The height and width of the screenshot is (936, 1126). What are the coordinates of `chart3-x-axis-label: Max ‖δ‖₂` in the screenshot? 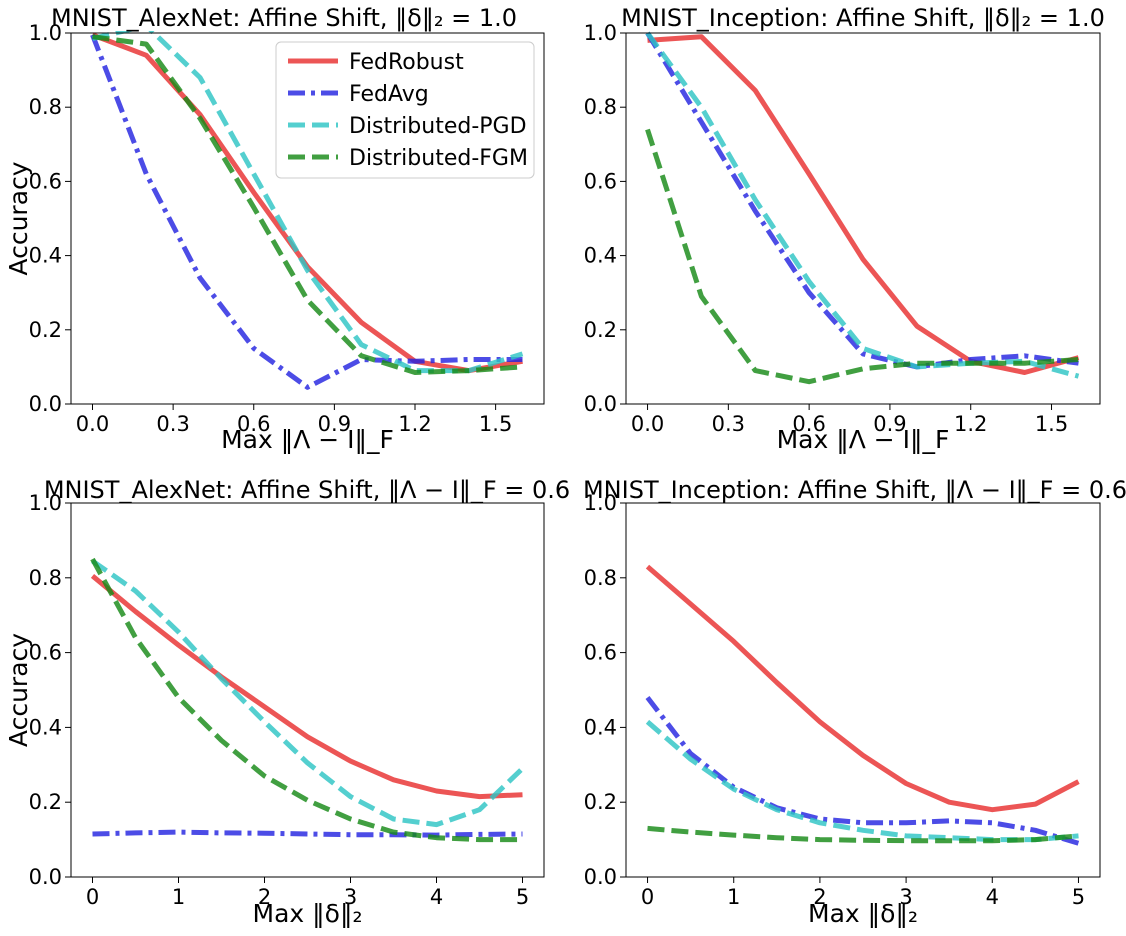 It's located at (308, 913).